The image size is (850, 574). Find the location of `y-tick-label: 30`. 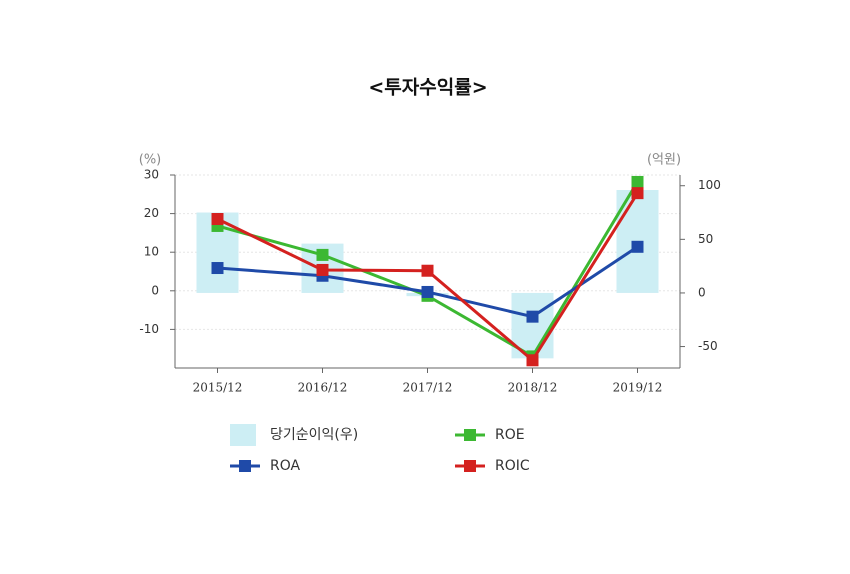

y-tick-label: 30 is located at coordinates (151, 175).